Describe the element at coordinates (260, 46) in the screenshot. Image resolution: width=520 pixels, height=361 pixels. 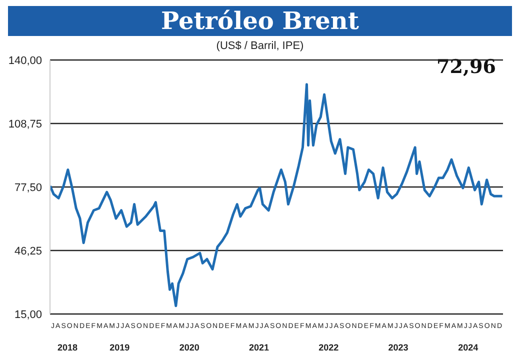
I see `chart-subtitle: (US$ / Barril, IPE)` at that location.